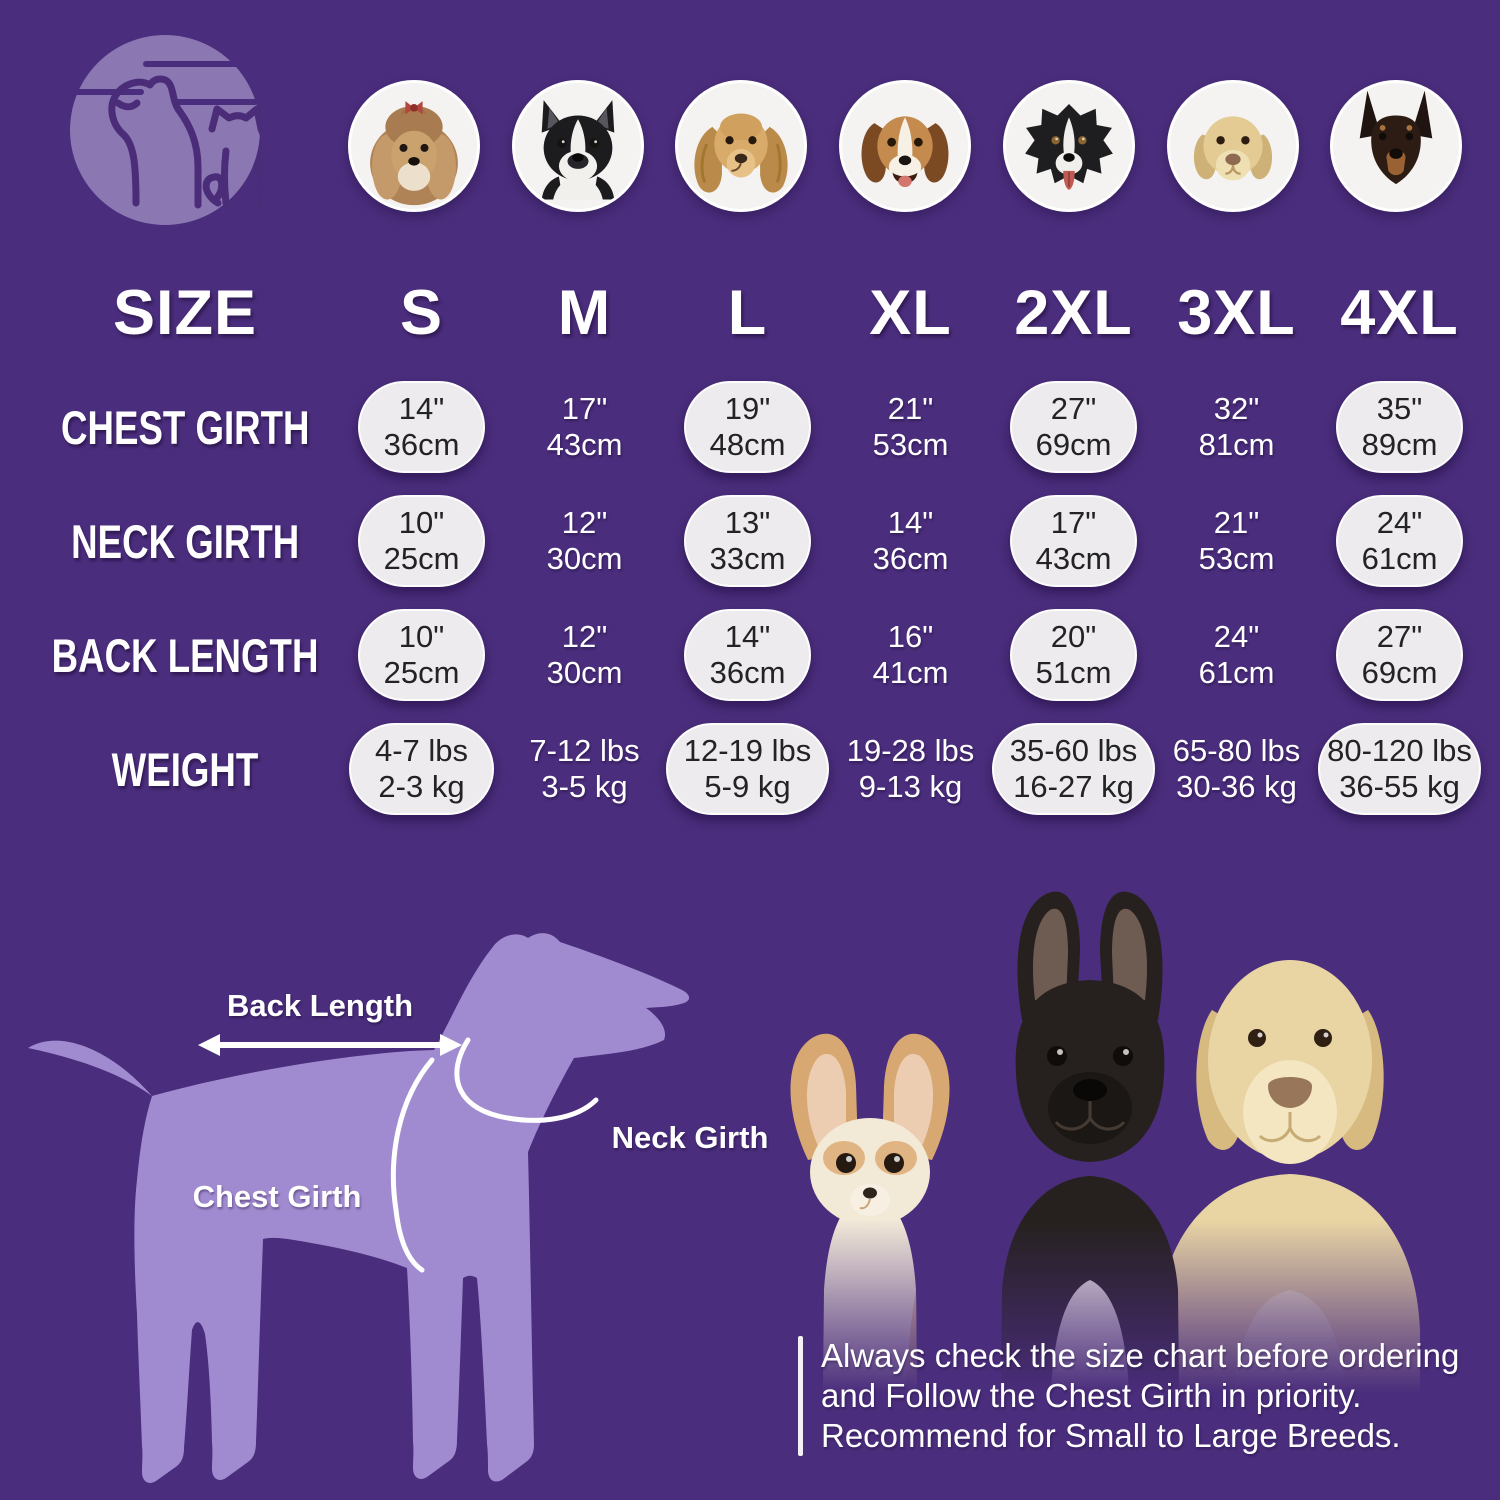  I want to click on breed-photo-boston-terrier, so click(578, 146).